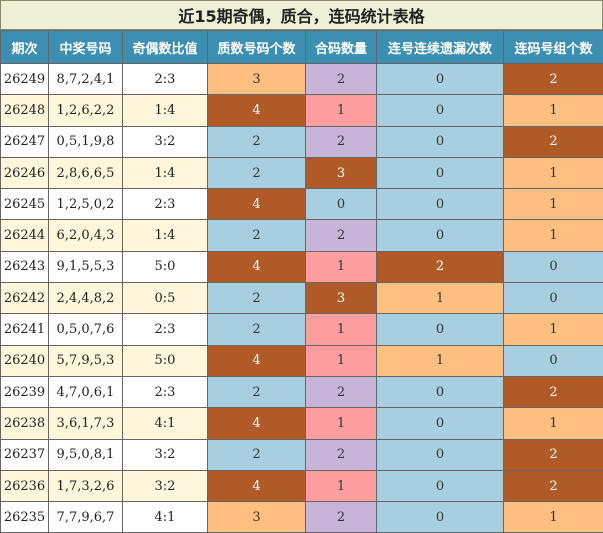  What do you see at coordinates (165, 517) in the screenshot?
I see `cell-odd-even-ratio: 4:1` at bounding box center [165, 517].